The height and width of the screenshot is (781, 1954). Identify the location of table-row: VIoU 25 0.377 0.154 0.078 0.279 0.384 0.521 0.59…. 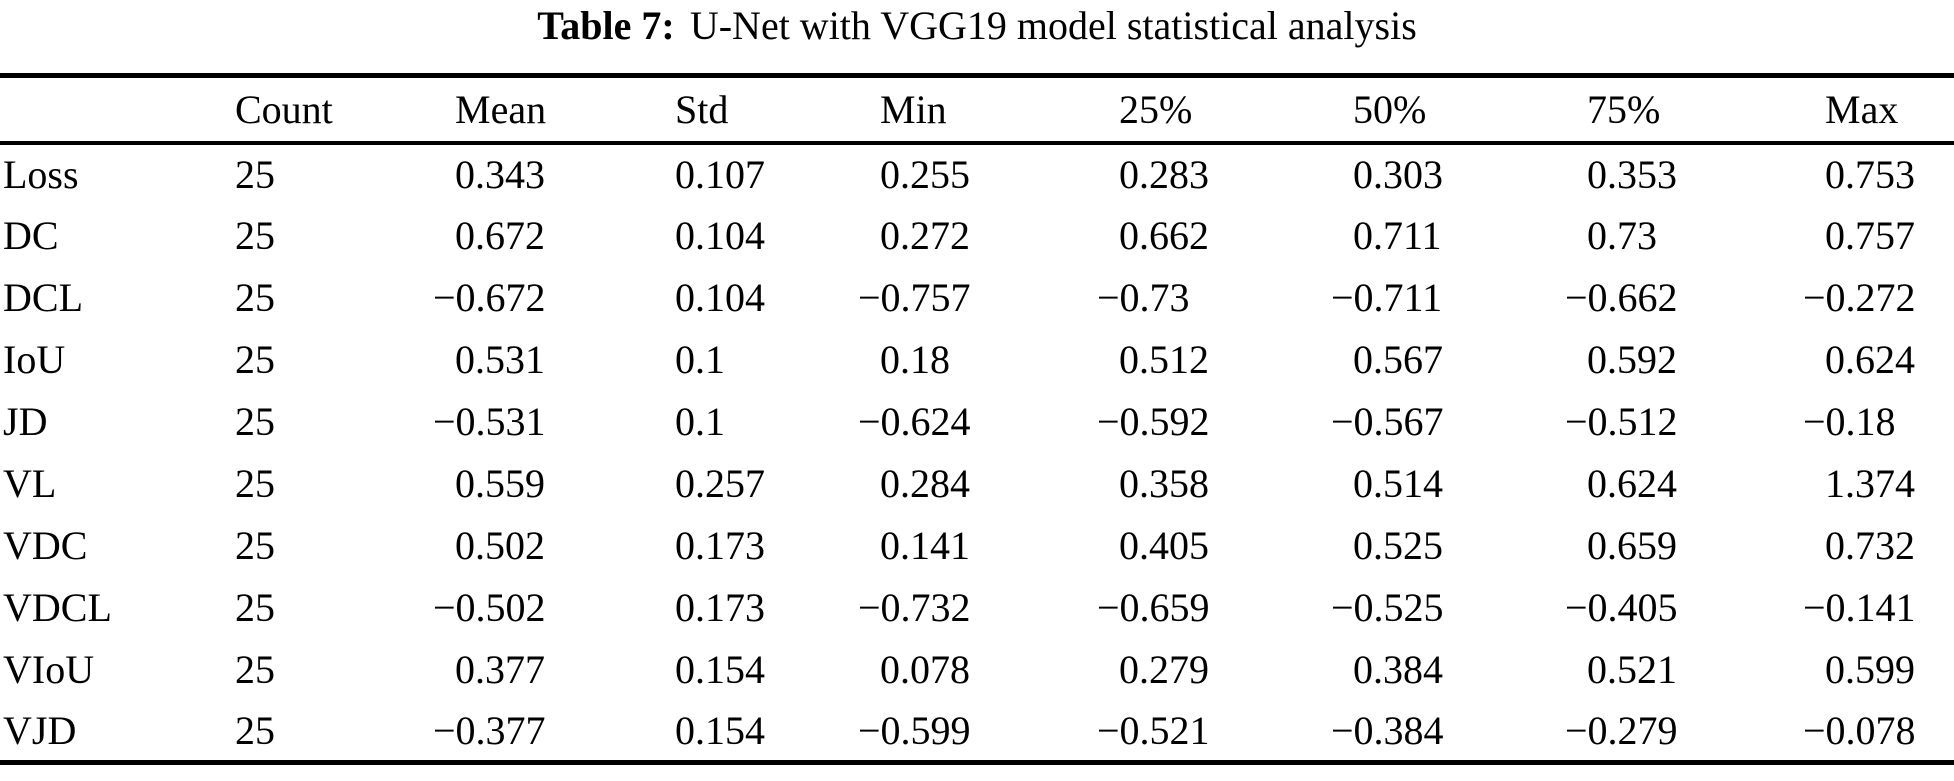
(977, 670).